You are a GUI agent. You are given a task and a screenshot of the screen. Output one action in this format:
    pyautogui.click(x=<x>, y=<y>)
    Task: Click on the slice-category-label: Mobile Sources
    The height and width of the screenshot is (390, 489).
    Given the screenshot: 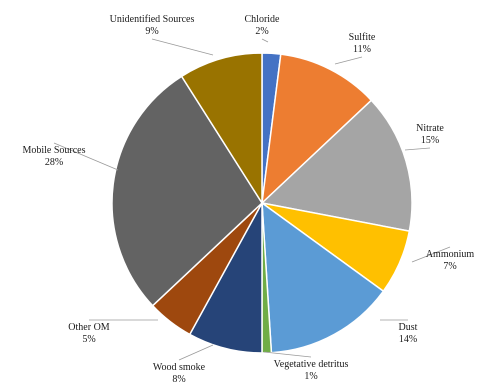 What is the action you would take?
    pyautogui.click(x=53, y=150)
    